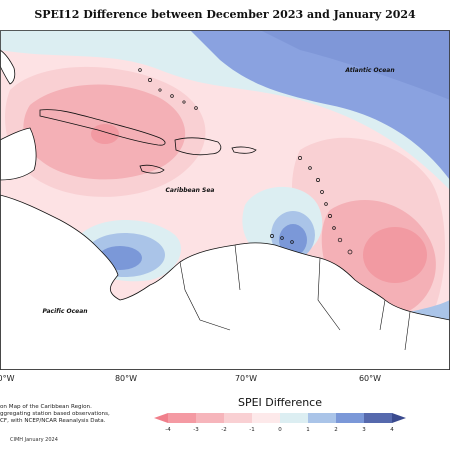 This screenshot has width=450, height=450. What do you see at coordinates (161, 418) in the screenshot?
I see `colorbar-low-arrow` at bounding box center [161, 418].